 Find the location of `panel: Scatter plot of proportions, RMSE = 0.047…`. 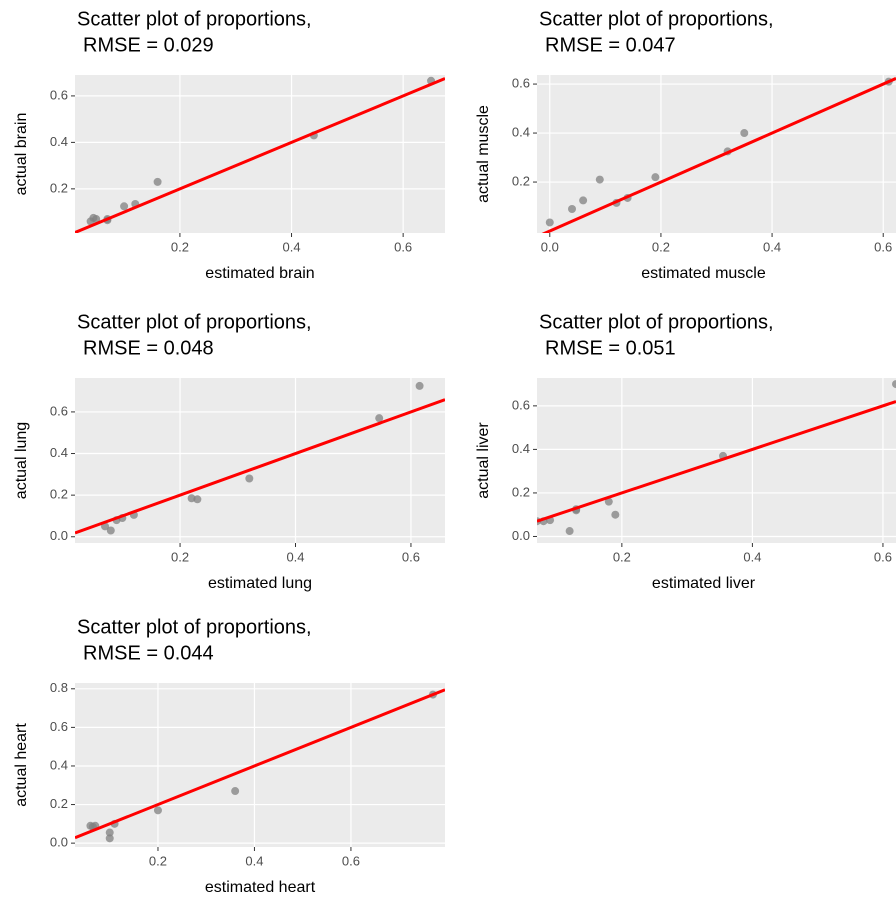

panel: Scatter plot of proportions, RMSE = 0.047… is located at coordinates (685, 145).